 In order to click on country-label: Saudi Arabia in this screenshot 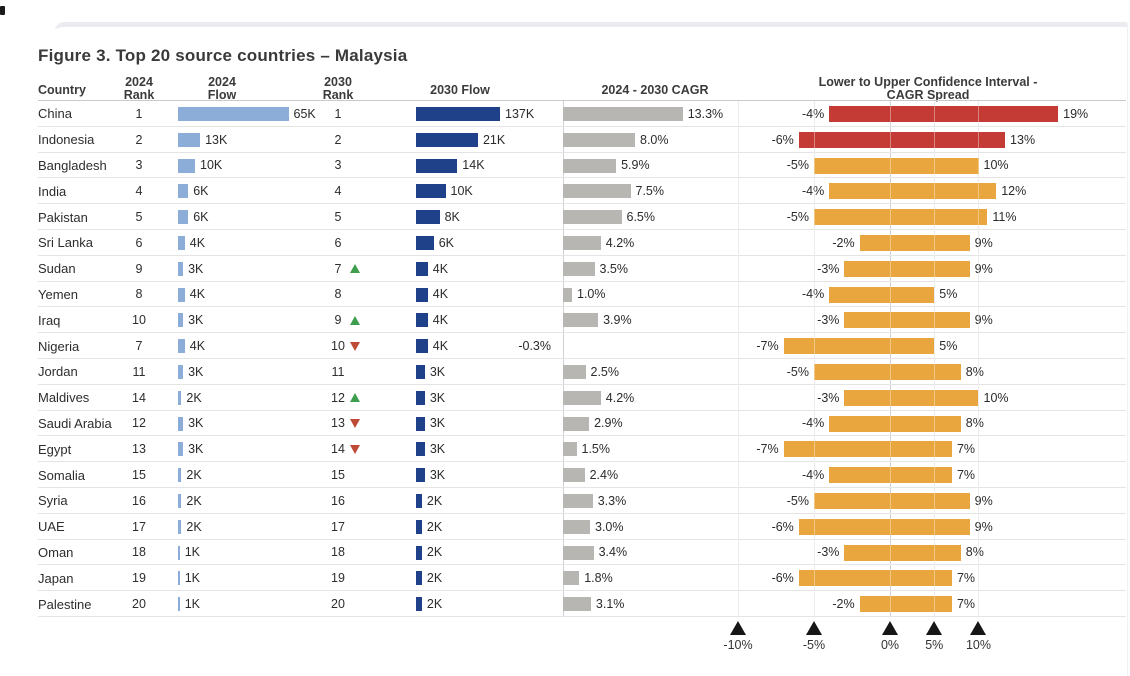, I will do `click(75, 423)`.